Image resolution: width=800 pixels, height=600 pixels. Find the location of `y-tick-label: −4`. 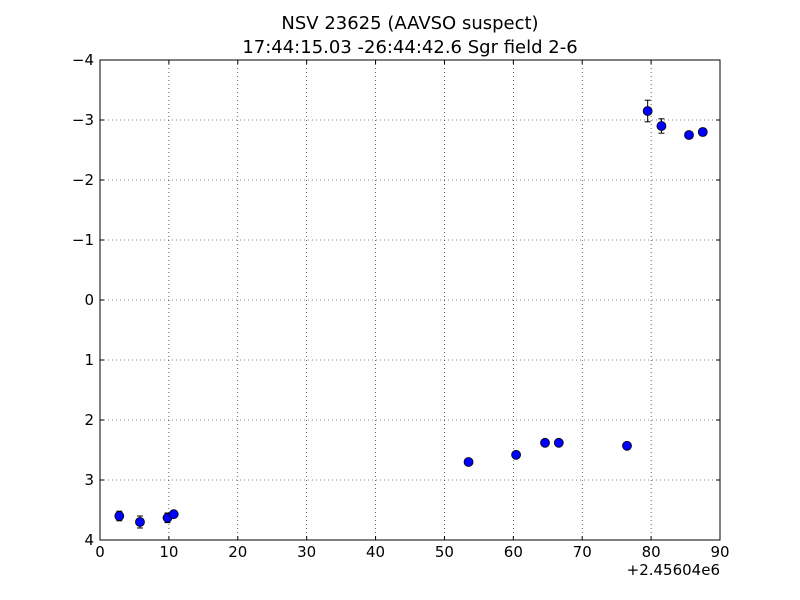

y-tick-label: −4 is located at coordinates (83, 60).